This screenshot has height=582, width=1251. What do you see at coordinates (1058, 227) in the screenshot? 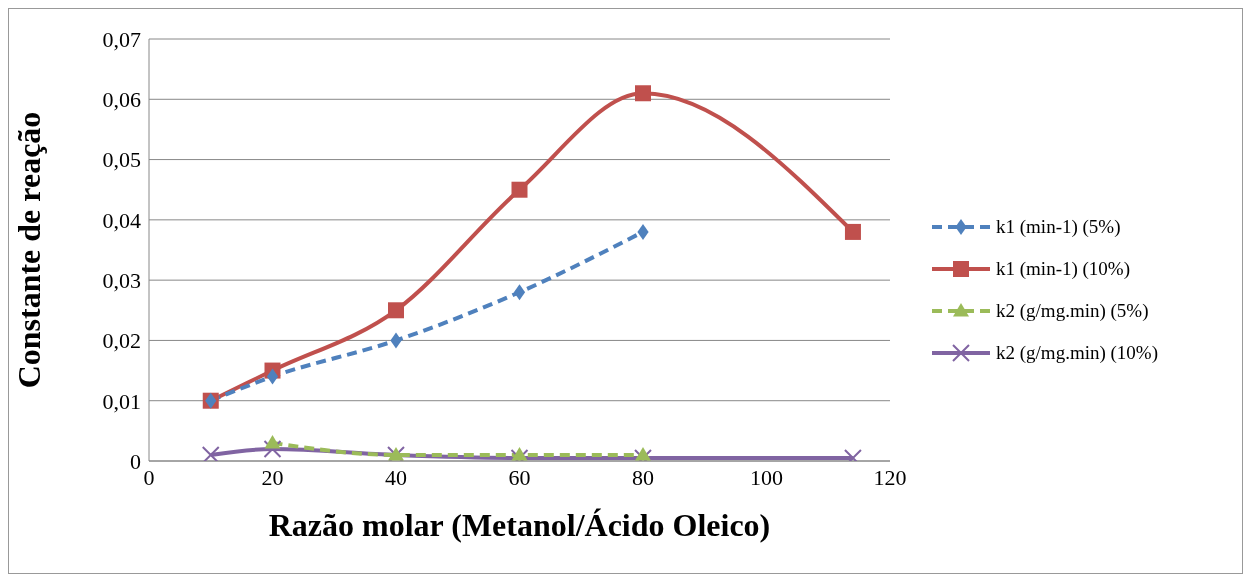
I see `legend-label: k1 (min-1) (5%)` at bounding box center [1058, 227].